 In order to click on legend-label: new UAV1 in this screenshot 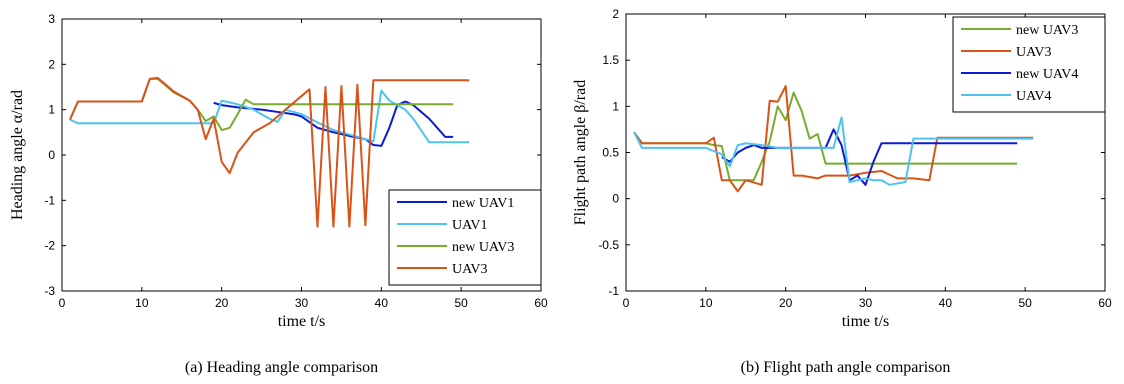, I will do `click(483, 203)`.